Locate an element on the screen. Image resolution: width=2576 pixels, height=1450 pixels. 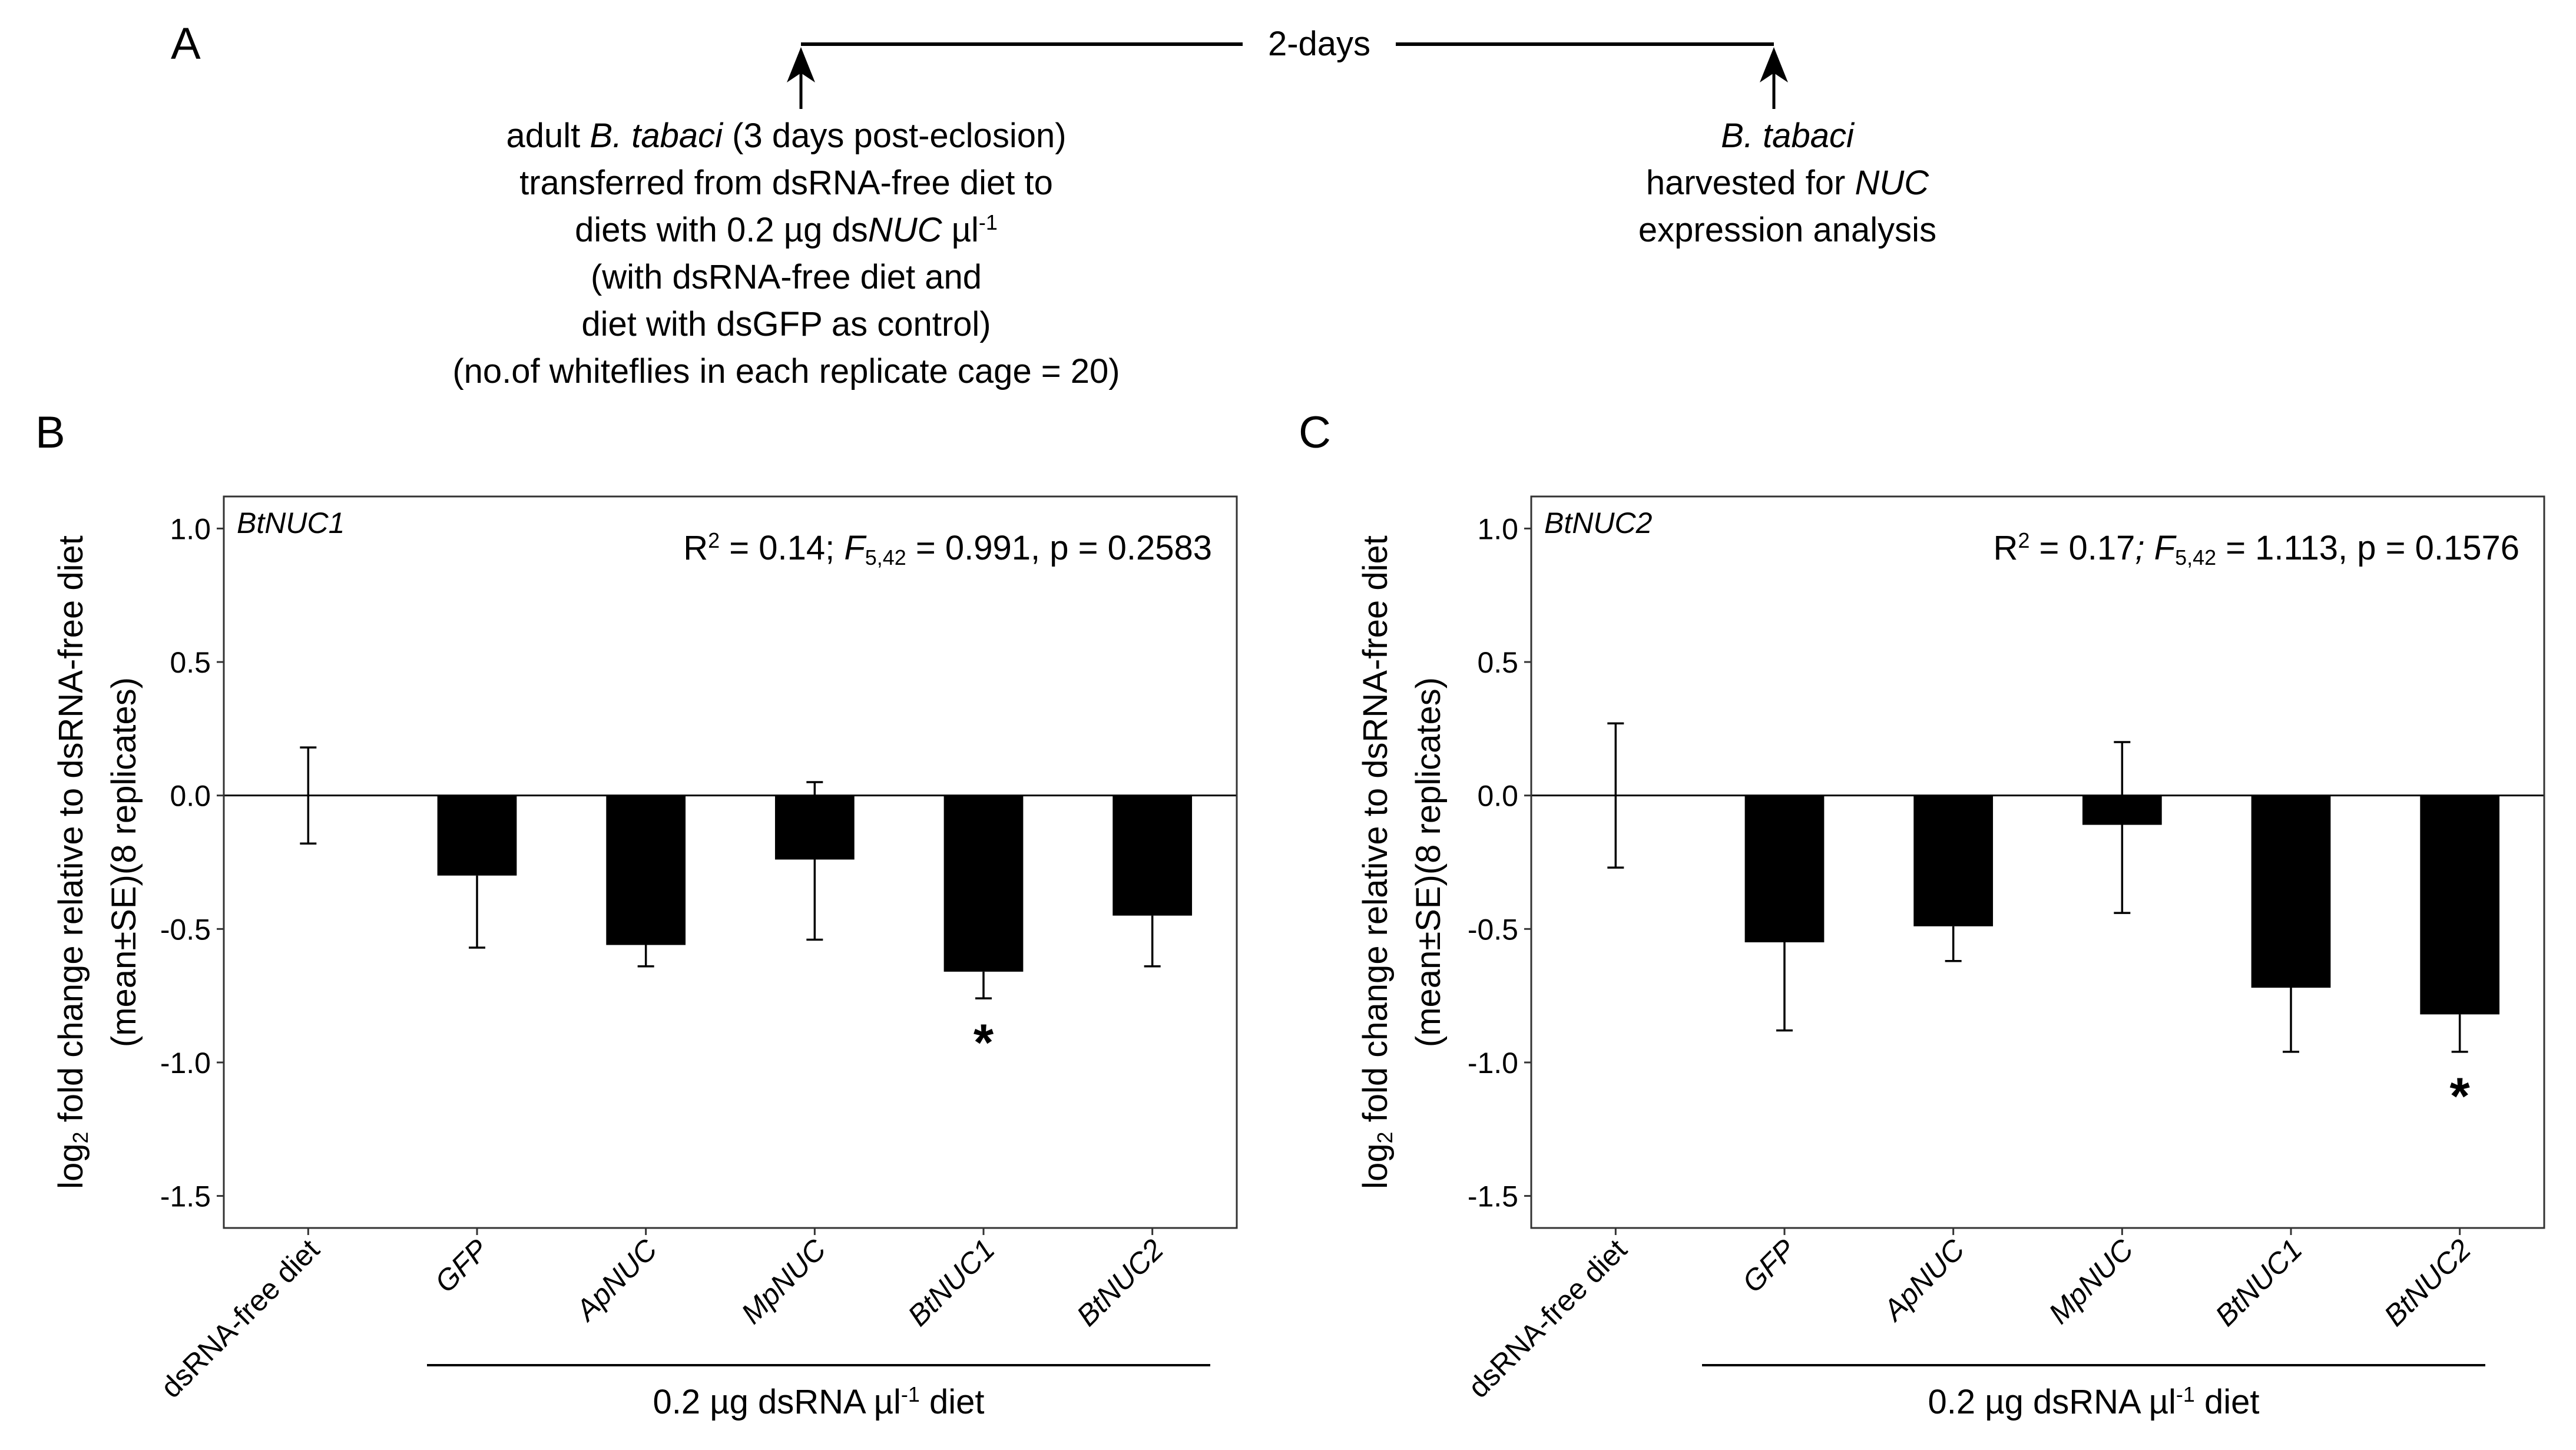
end-text-line: harvested for NUC is located at coordinates (1787, 183).